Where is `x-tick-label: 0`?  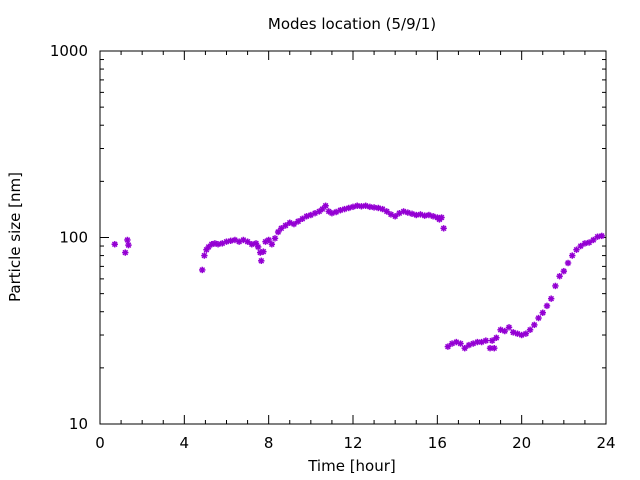 x-tick-label: 0 is located at coordinates (100, 443).